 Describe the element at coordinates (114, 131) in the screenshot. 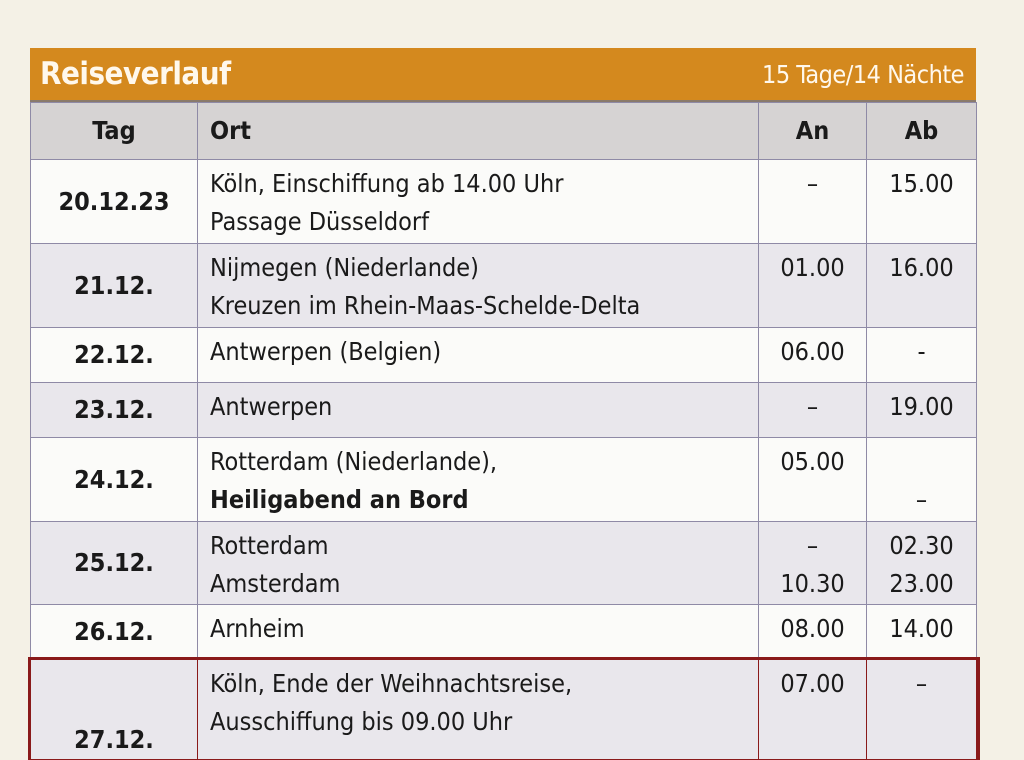

I see `column-header-tag: Tag` at that location.